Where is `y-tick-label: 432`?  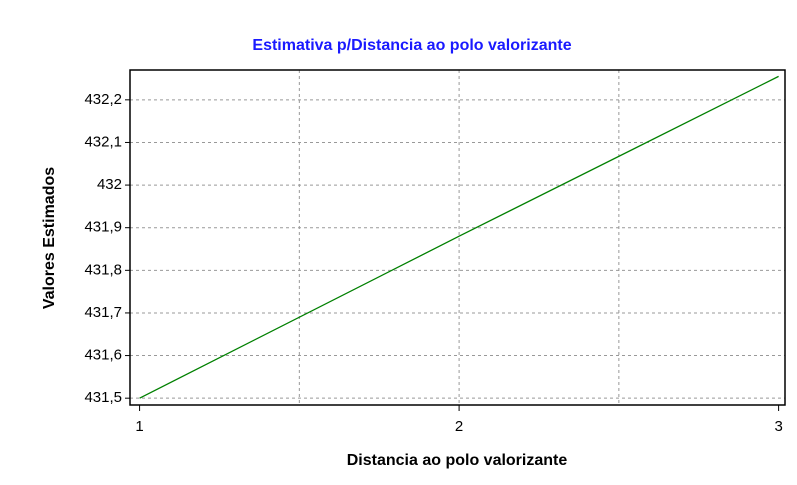
y-tick-label: 432 is located at coordinates (109, 184).